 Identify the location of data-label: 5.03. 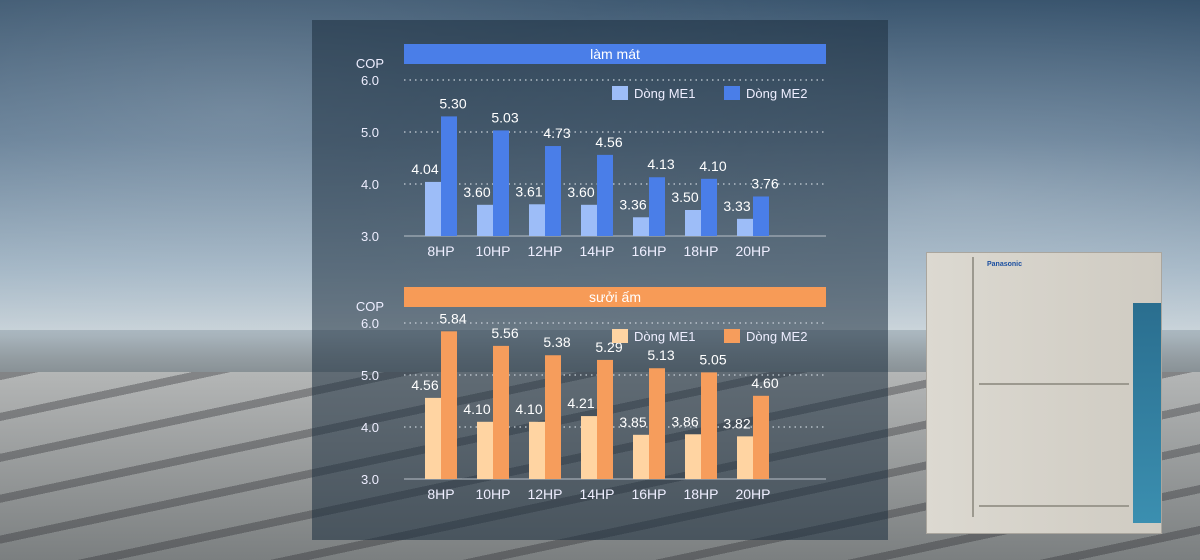
(504, 117).